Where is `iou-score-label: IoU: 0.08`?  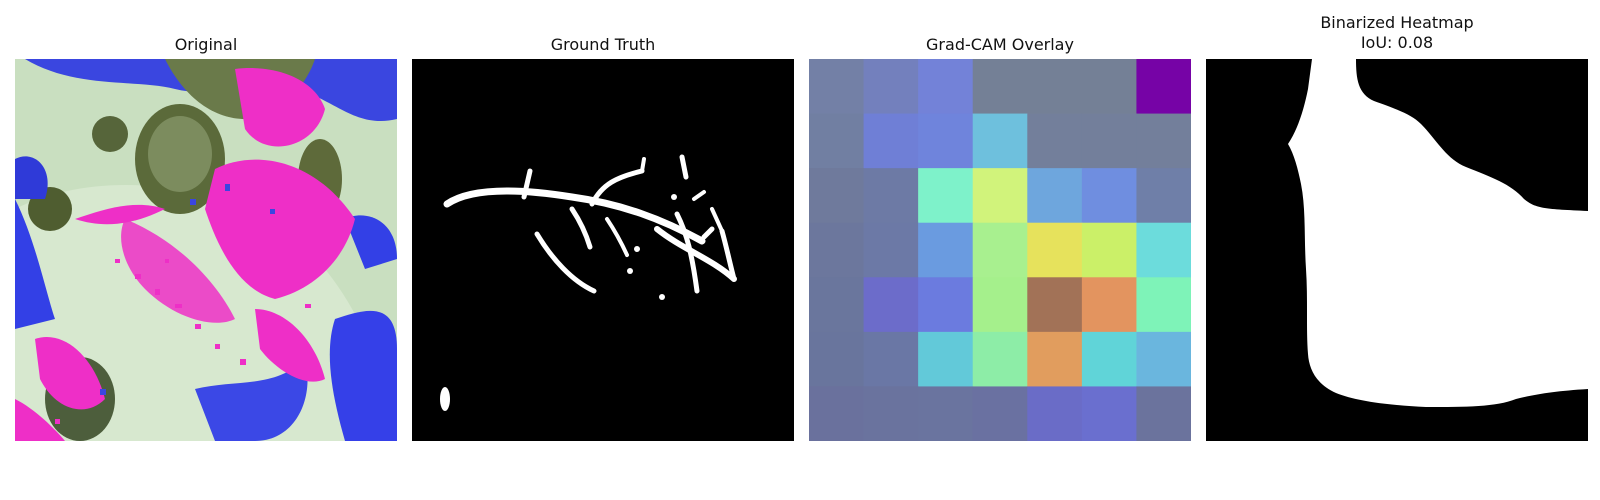
iou-score-label: IoU: 0.08 is located at coordinates (1397, 42).